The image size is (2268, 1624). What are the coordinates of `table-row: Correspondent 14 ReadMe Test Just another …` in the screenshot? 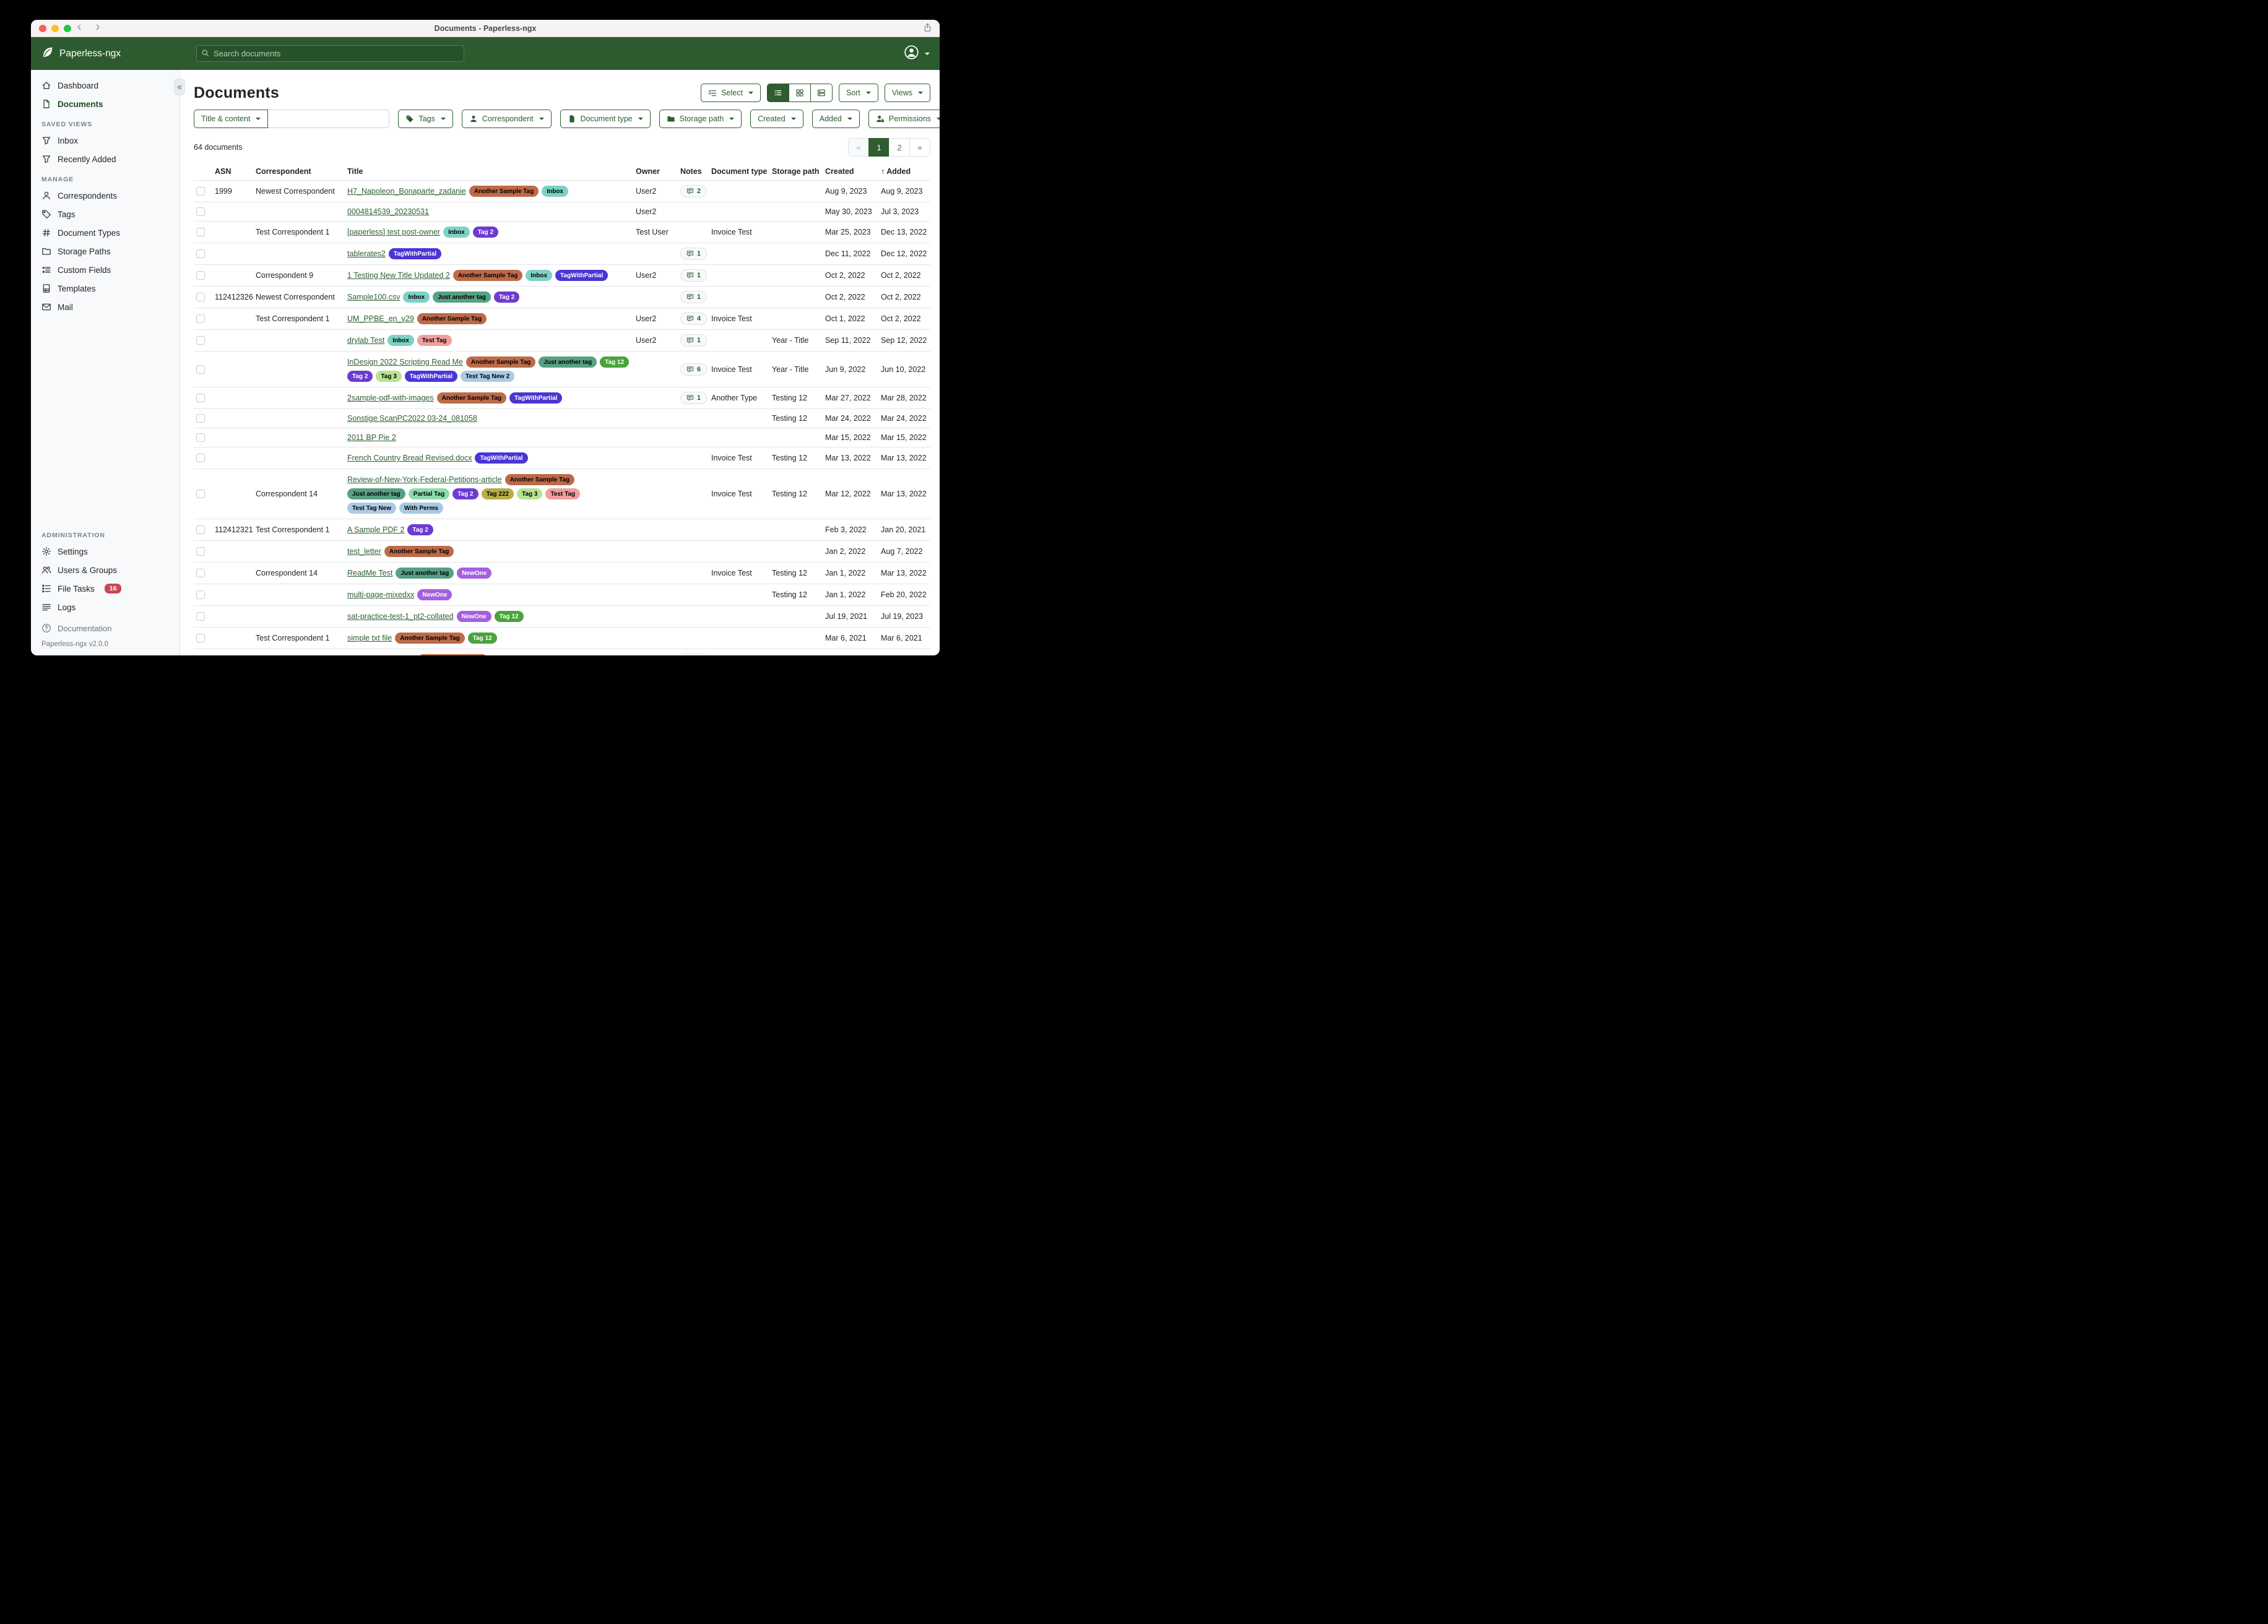 It's located at (562, 573).